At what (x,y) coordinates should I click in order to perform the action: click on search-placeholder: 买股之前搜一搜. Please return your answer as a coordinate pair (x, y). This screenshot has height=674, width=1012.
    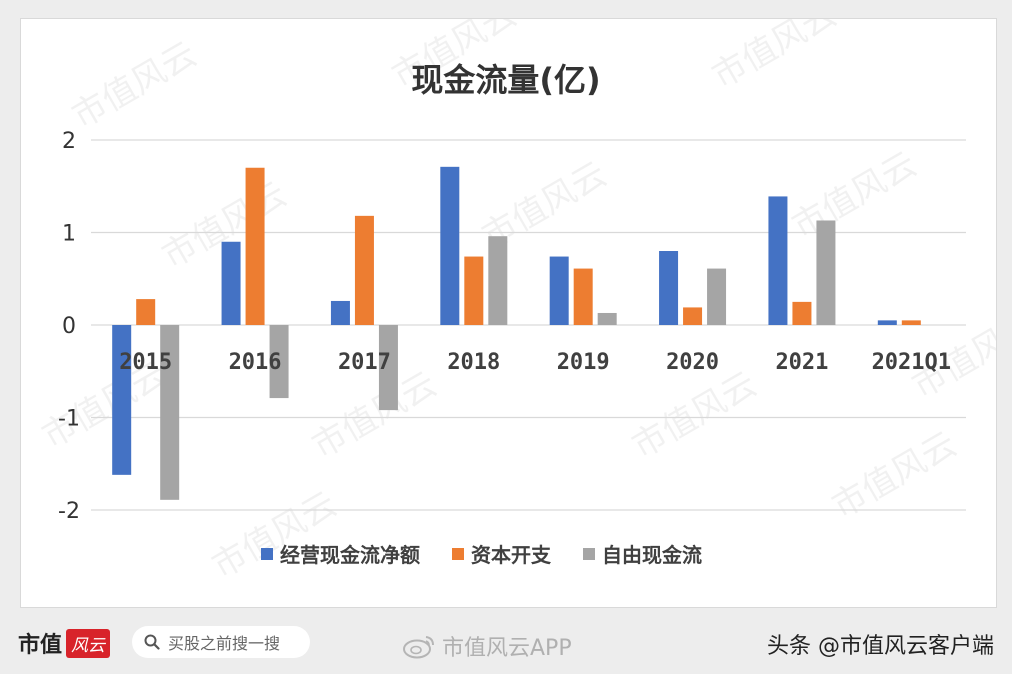
    Looking at the image, I should click on (224, 643).